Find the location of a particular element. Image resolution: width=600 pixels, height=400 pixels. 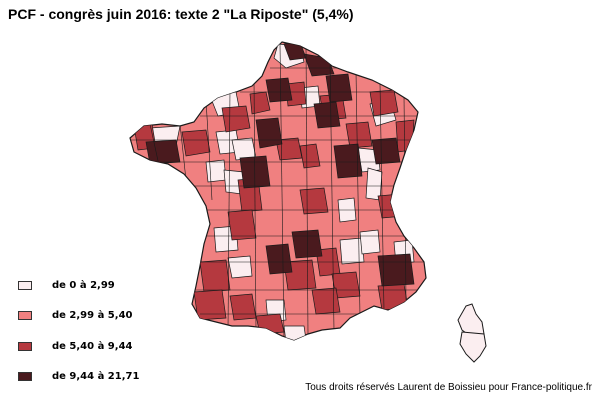

legend-item-class-4: de 9,44 à 21,71 is located at coordinates (128, 378).